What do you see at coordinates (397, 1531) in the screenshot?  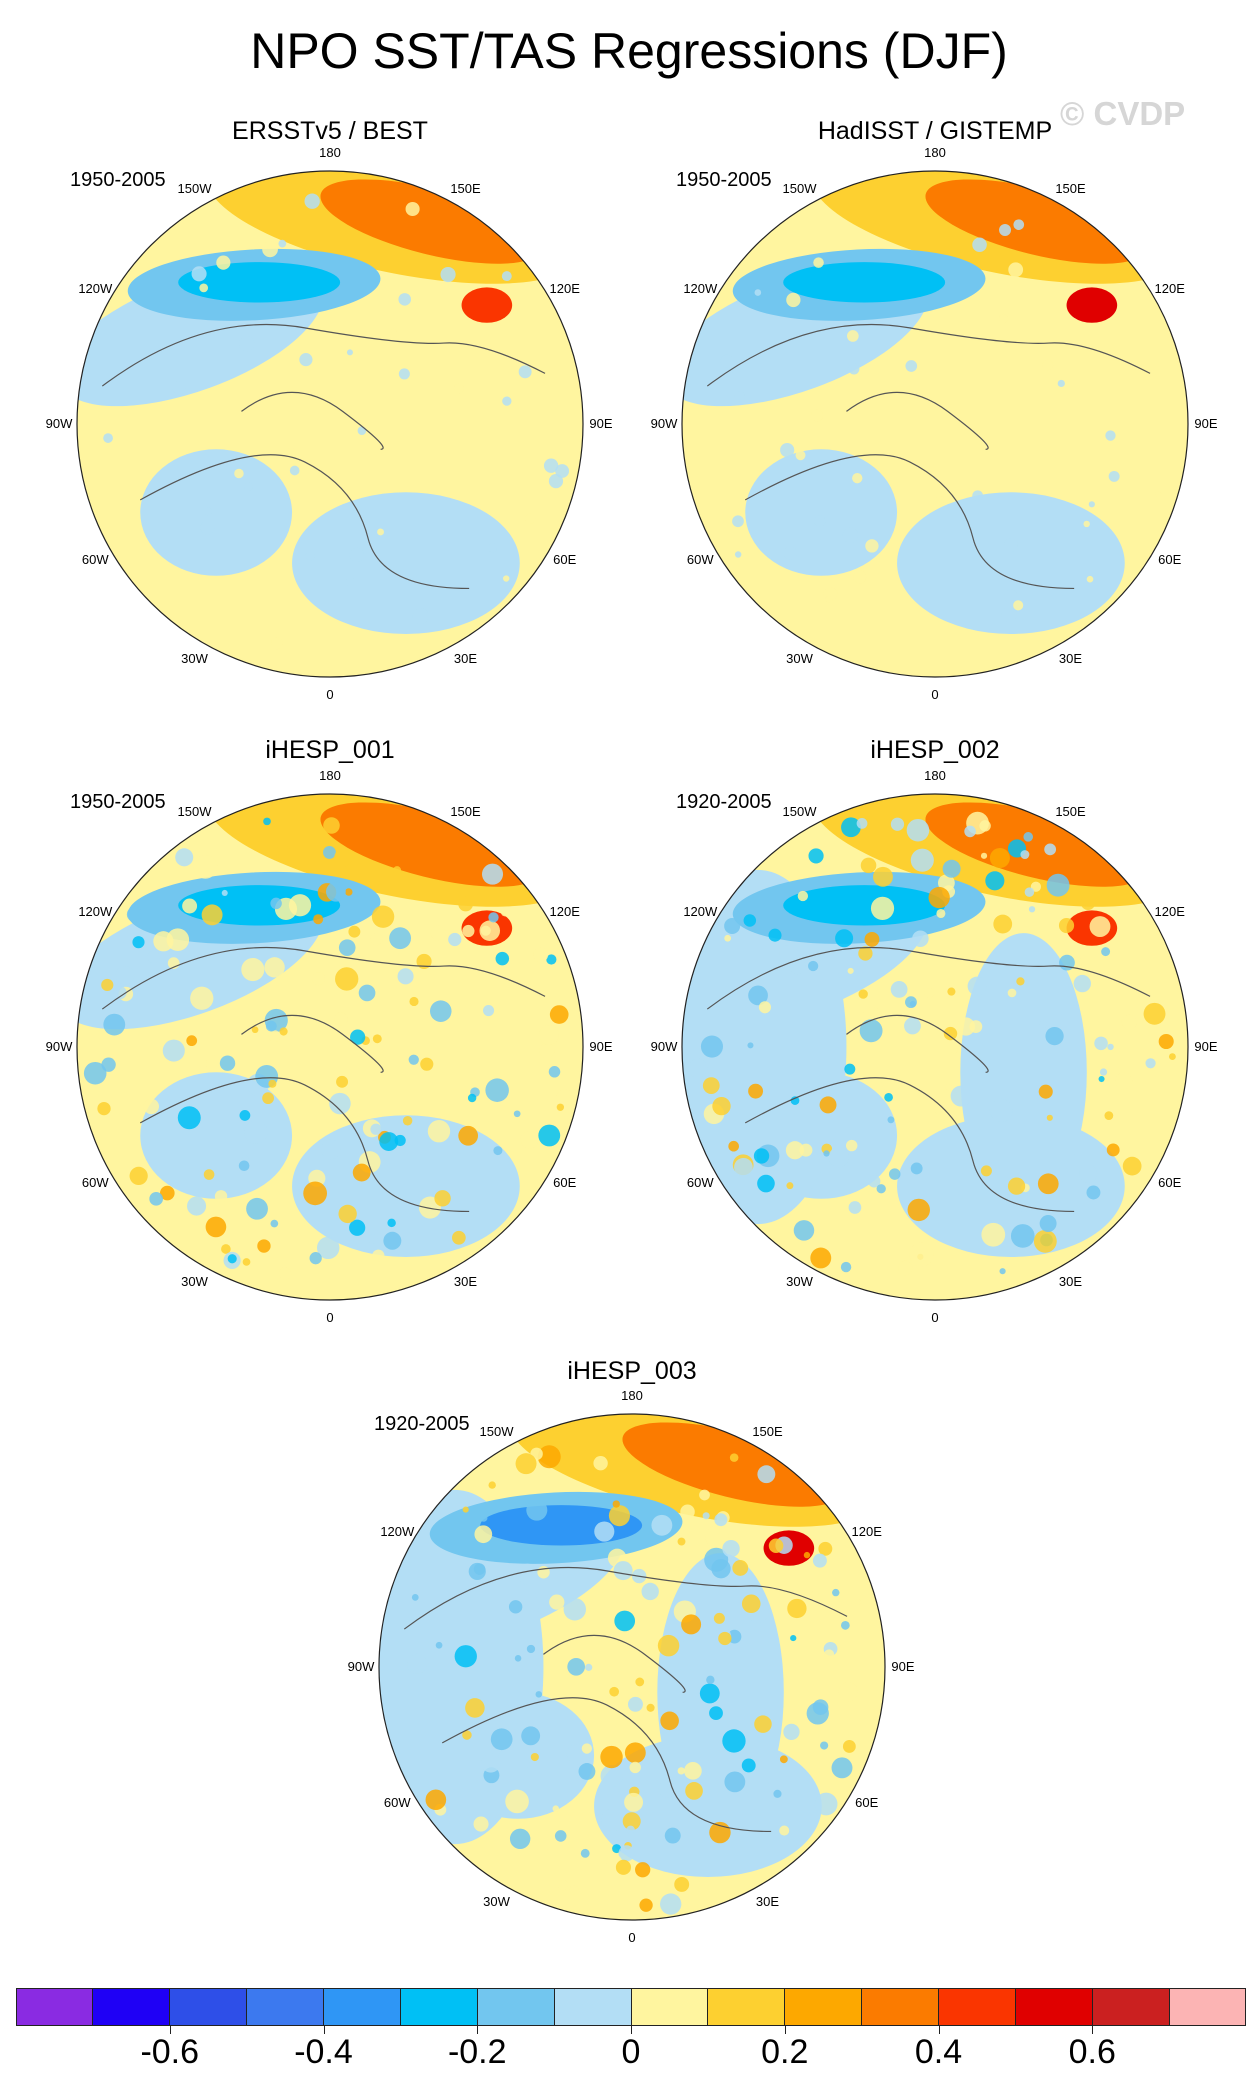 I see `longitude-label: 120W` at bounding box center [397, 1531].